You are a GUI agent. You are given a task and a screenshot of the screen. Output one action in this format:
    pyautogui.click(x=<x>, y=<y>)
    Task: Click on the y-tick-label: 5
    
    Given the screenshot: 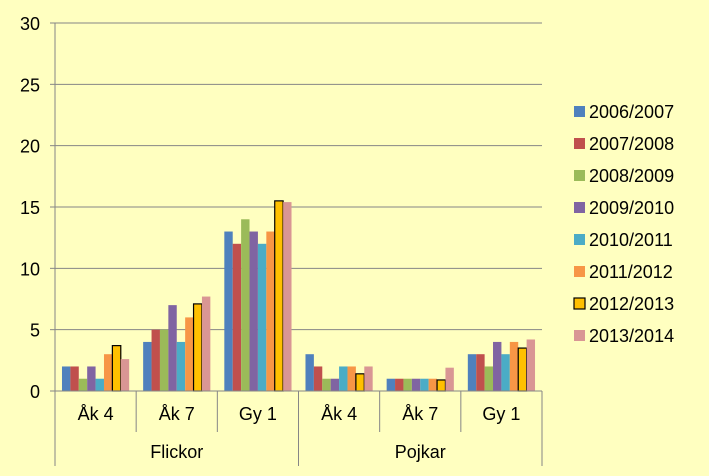 What is the action you would take?
    pyautogui.click(x=35, y=331)
    